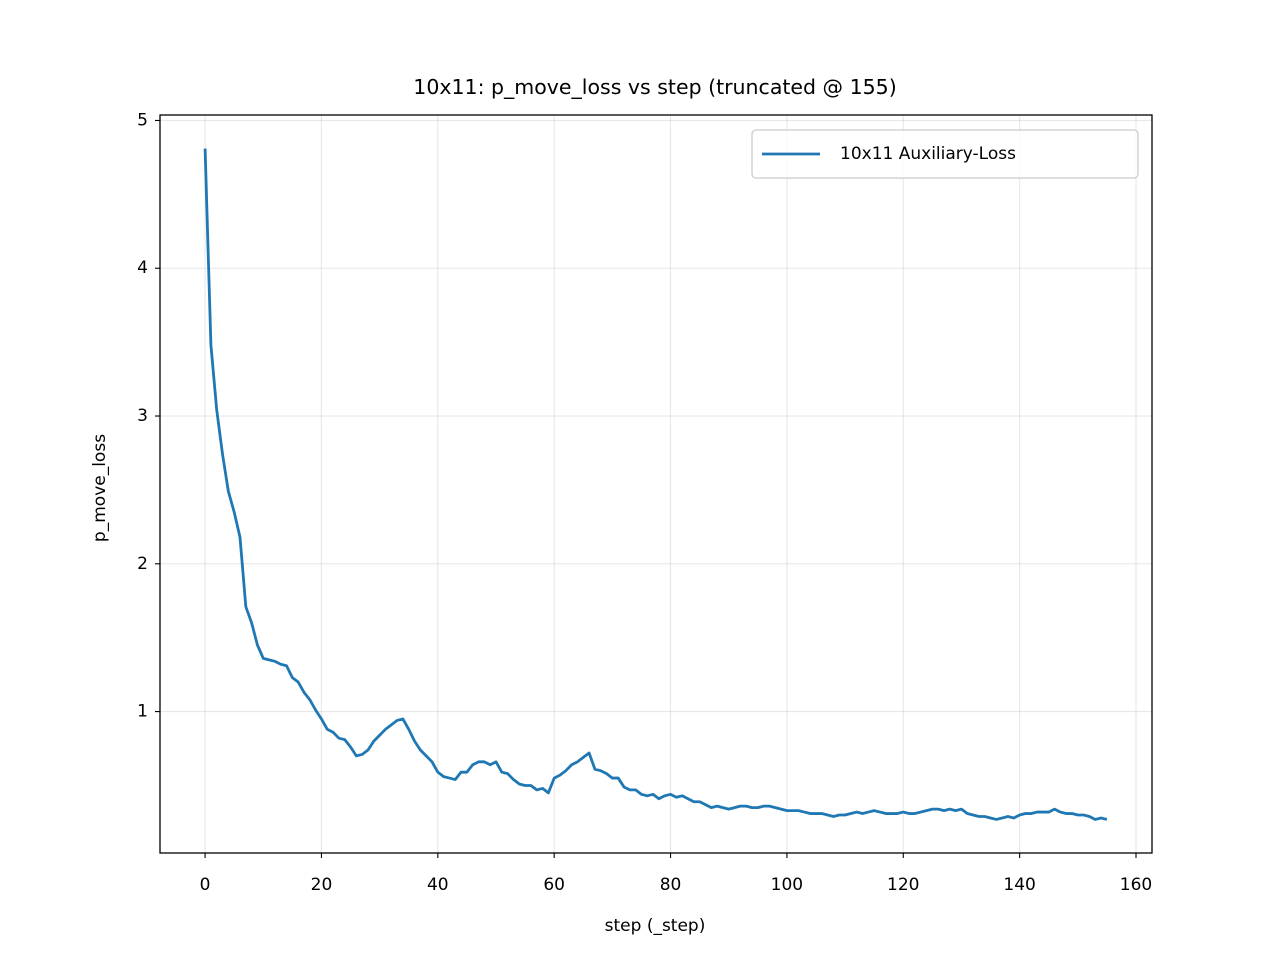 The height and width of the screenshot is (960, 1280). What do you see at coordinates (142, 416) in the screenshot?
I see `y-tick-label: 3` at bounding box center [142, 416].